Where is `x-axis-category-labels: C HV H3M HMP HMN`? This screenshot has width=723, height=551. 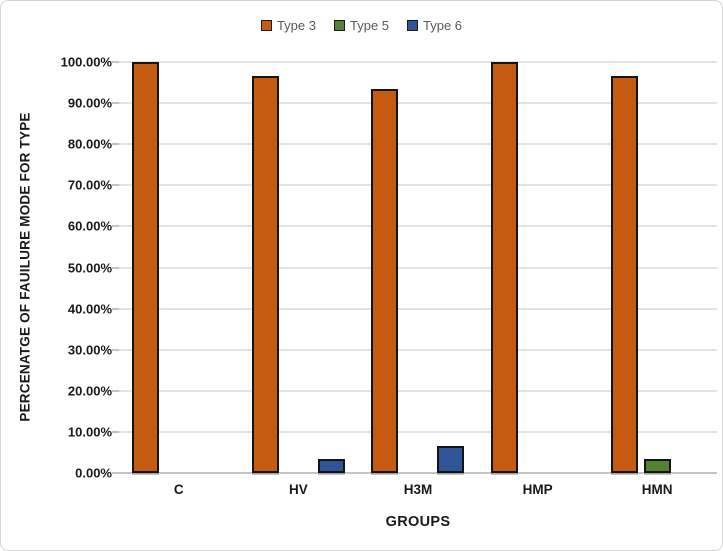 x-axis-category-labels: C HV H3M HMP HMN is located at coordinates (418, 489).